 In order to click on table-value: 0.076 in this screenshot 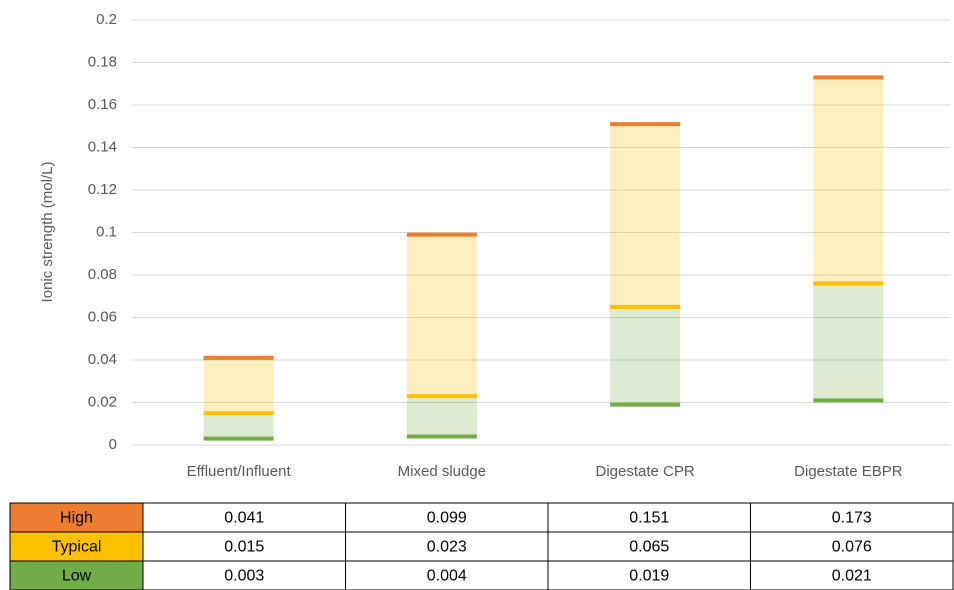, I will do `click(852, 547)`.